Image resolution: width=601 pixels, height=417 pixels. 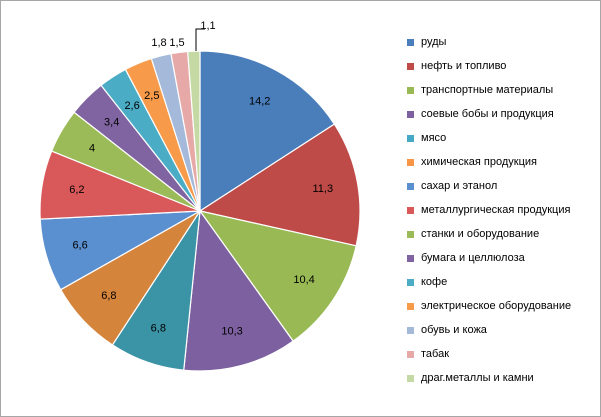 What do you see at coordinates (207, 26) in the screenshot?
I see `data-label-15: 1,1` at bounding box center [207, 26].